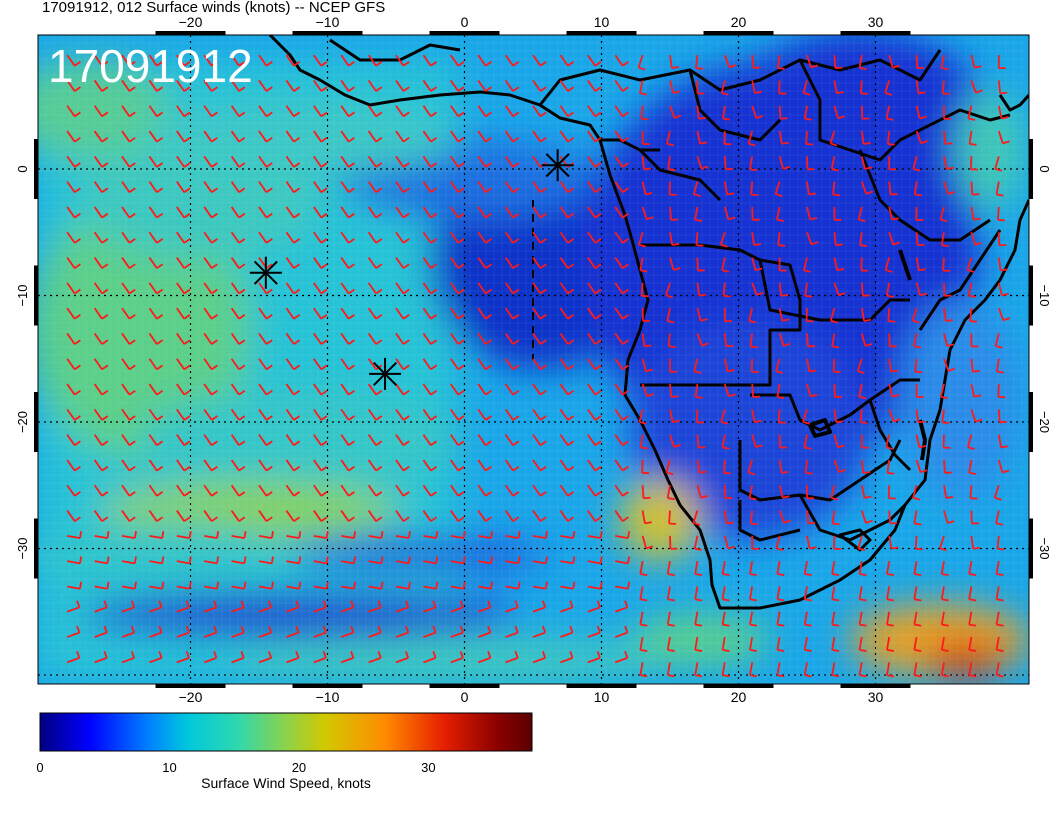 The height and width of the screenshot is (816, 1056). Describe the element at coordinates (739, 697) in the screenshot. I see `lon-tick-label-bottom: 20` at that location.